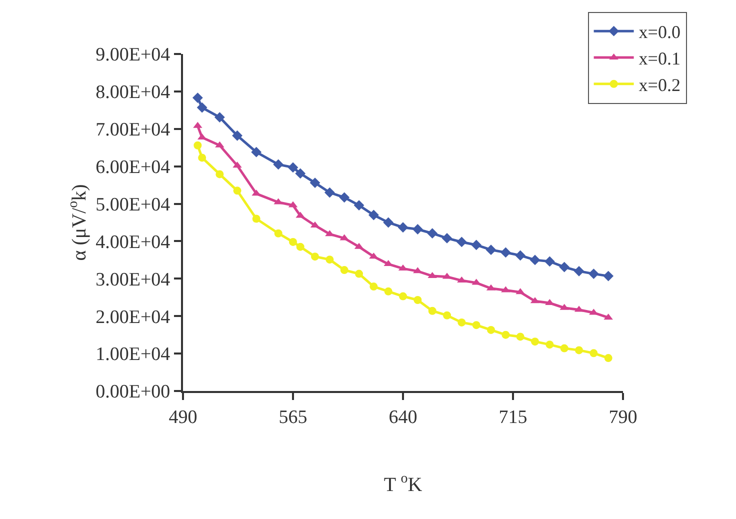 The image size is (736, 519). Describe the element at coordinates (133, 279) in the screenshot. I see `y-tick-label: 3.00E+04` at that location.